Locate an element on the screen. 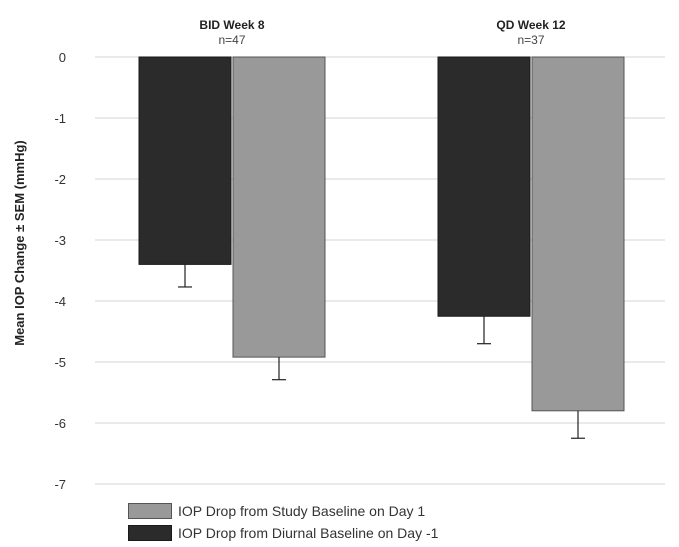  y-axis-label: Mean IOP Change ± SEM (mmHg) is located at coordinates (19, 243).